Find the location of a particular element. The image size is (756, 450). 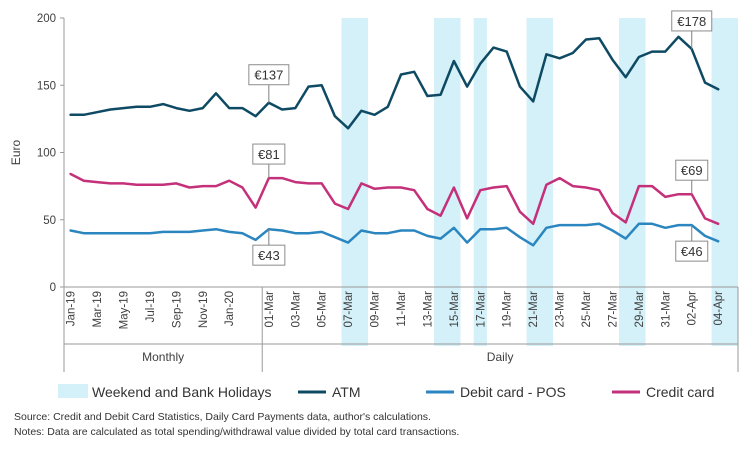

y-tick-label: 150 is located at coordinates (46, 86).